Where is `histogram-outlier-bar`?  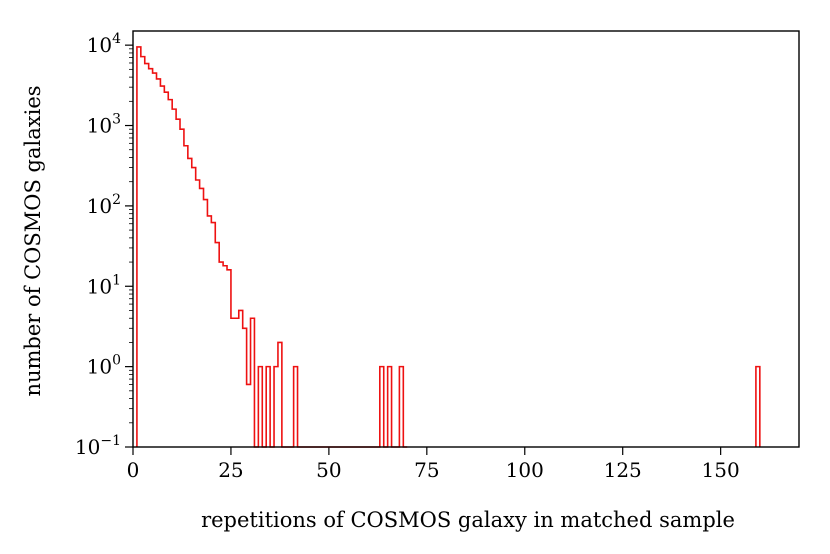
histogram-outlier-bar is located at coordinates (758, 406).